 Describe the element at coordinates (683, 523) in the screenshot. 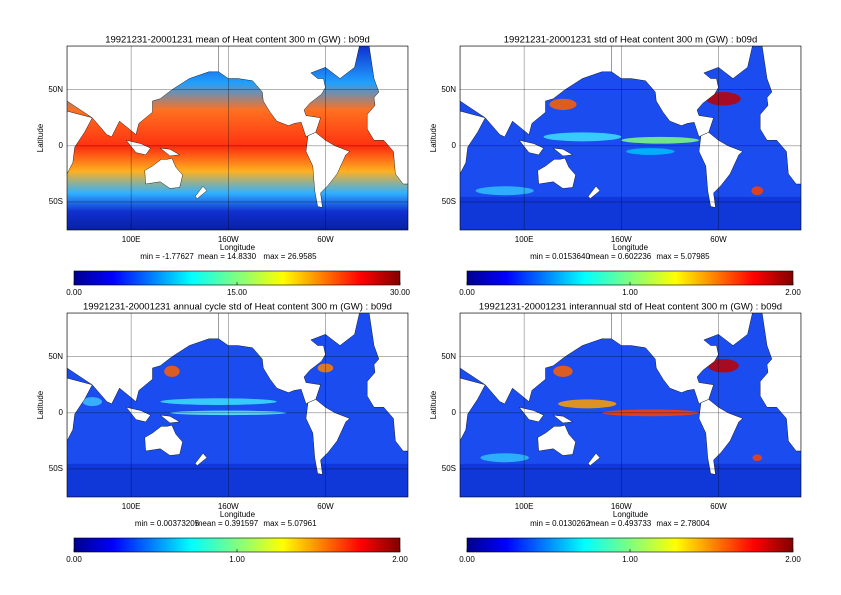

I see `stat-label: max = 2.78004` at that location.